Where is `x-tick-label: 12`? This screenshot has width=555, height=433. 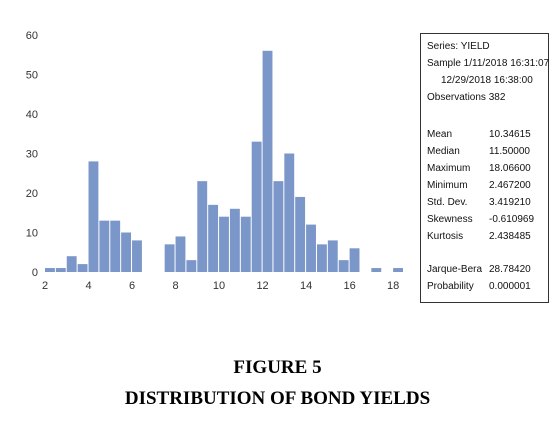 x-tick-label: 12 is located at coordinates (262, 286).